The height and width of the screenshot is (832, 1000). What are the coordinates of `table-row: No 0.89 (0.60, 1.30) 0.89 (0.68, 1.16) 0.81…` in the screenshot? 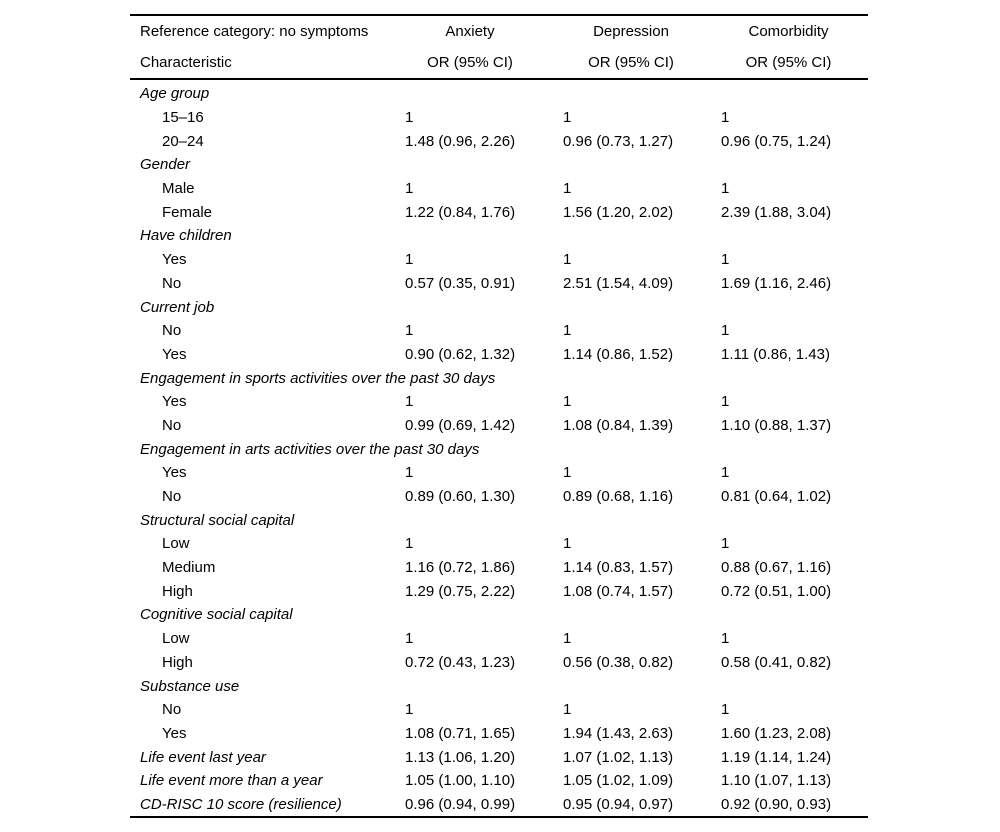 It's located at (499, 497).